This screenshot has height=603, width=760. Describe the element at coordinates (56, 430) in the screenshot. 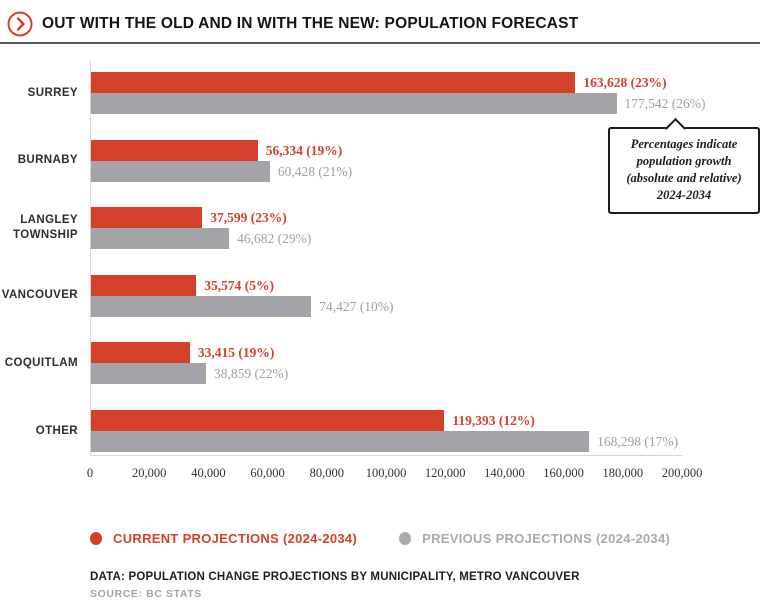

I see `category-label: OTHER` at that location.